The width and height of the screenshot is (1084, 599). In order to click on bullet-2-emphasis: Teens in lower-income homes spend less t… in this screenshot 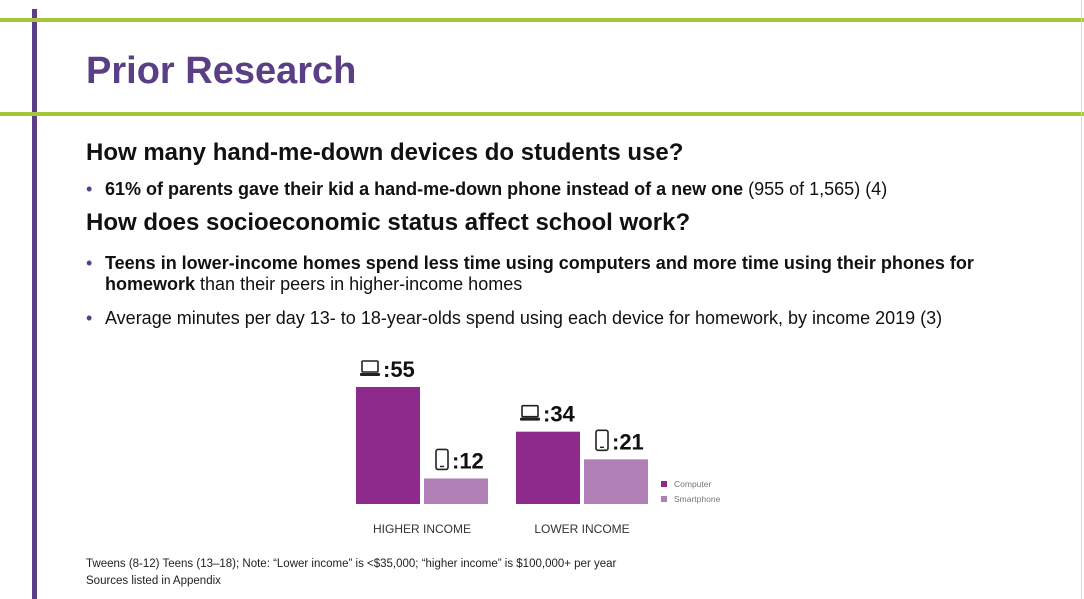, I will do `click(539, 273)`.